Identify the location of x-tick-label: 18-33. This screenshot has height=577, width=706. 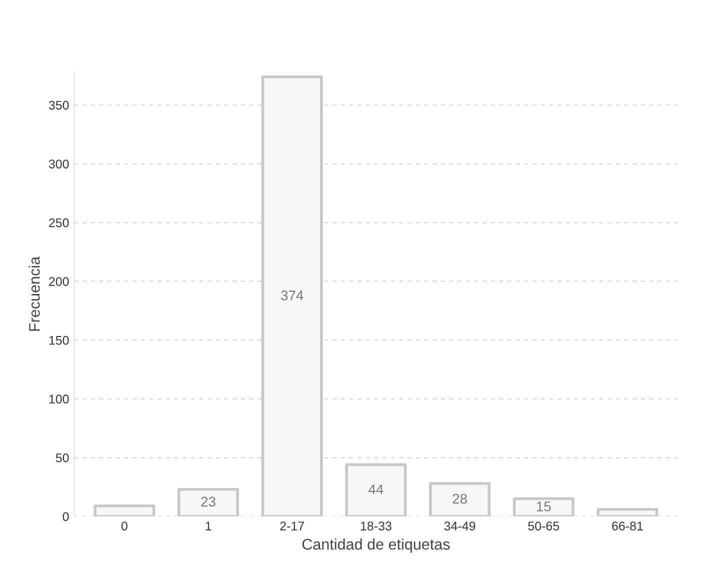
(376, 526).